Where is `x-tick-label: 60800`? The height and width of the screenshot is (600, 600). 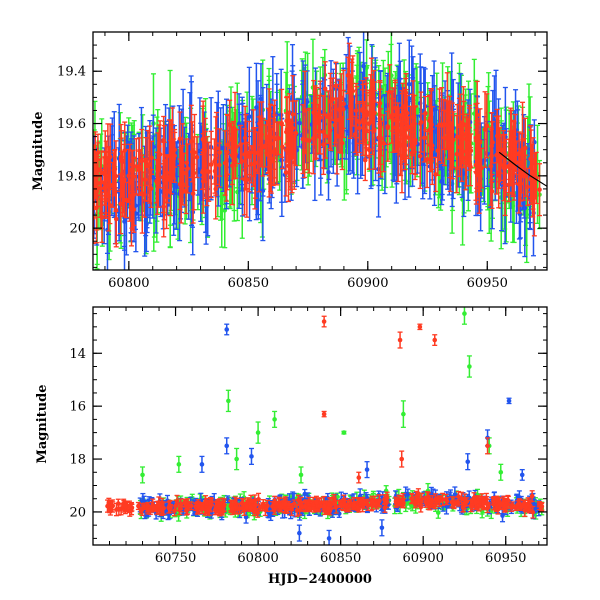
x-tick-label: 60800 is located at coordinates (257, 558).